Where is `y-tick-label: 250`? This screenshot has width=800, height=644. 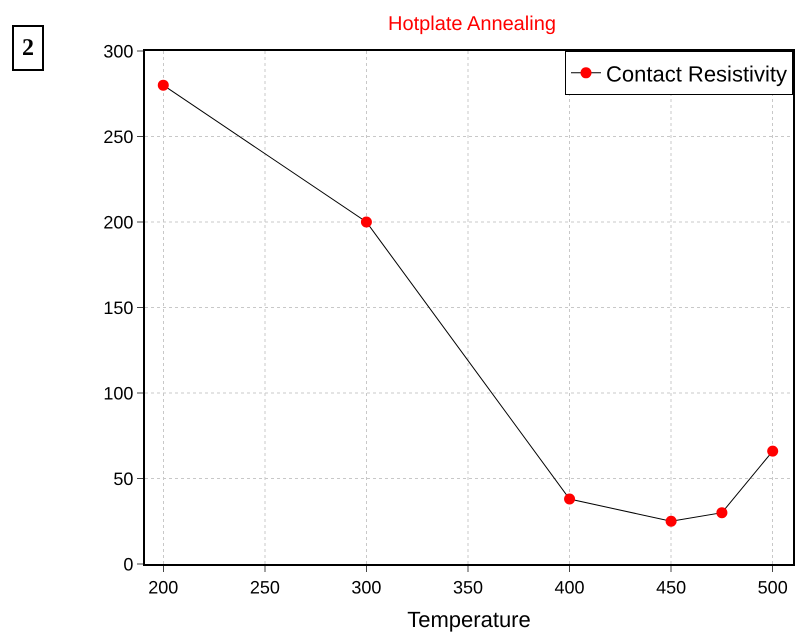 y-tick-label: 250 is located at coordinates (118, 136).